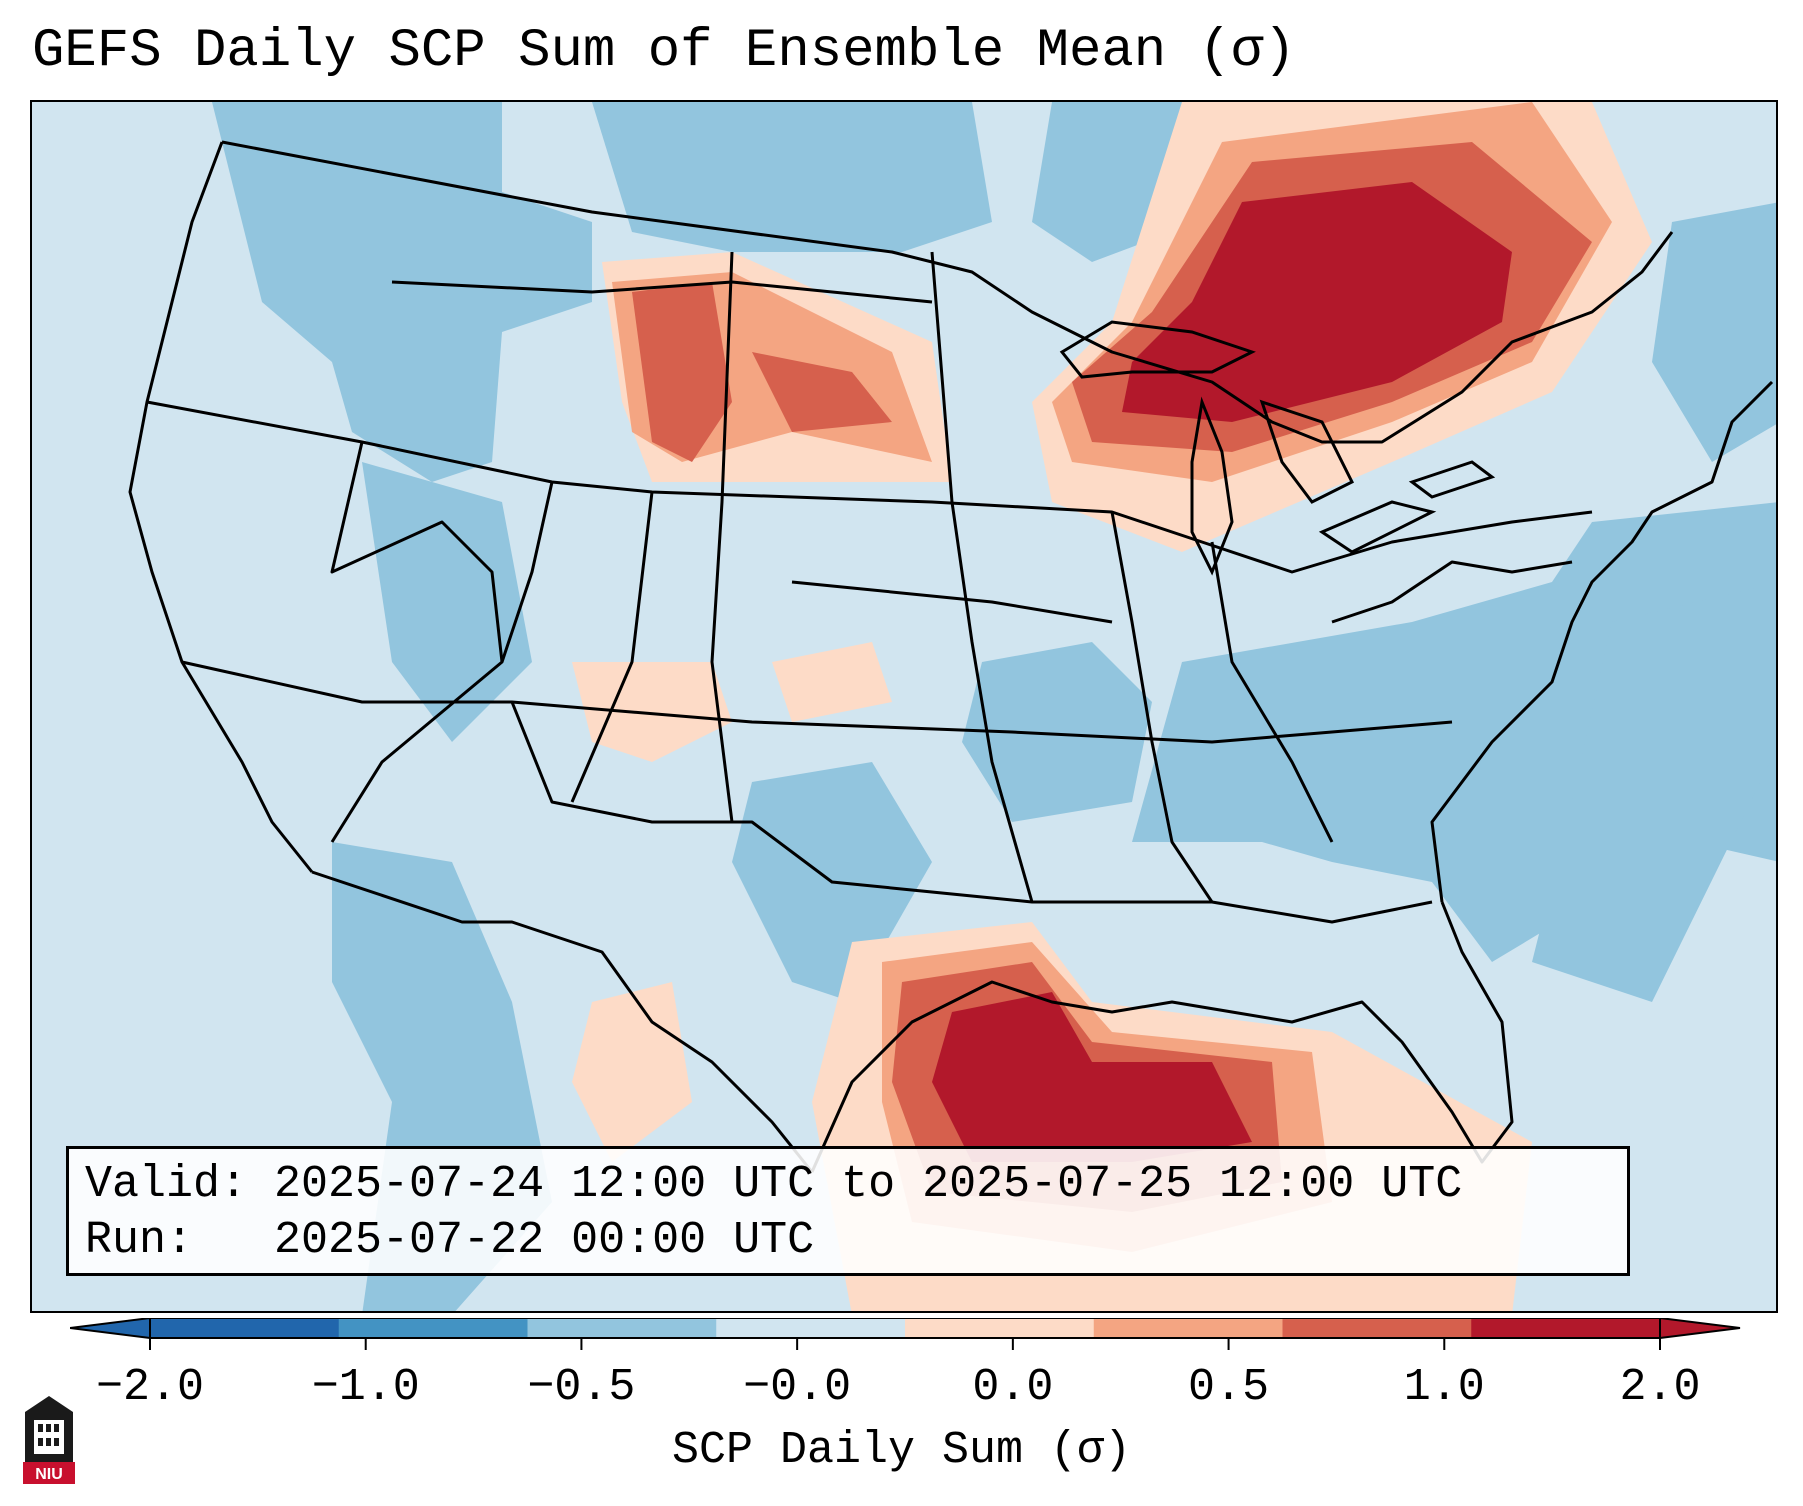 Image resolution: width=1803 pixels, height=1506 pixels. Describe the element at coordinates (1013, 1387) in the screenshot. I see `colorbar-tick-label: 0.0` at that location.